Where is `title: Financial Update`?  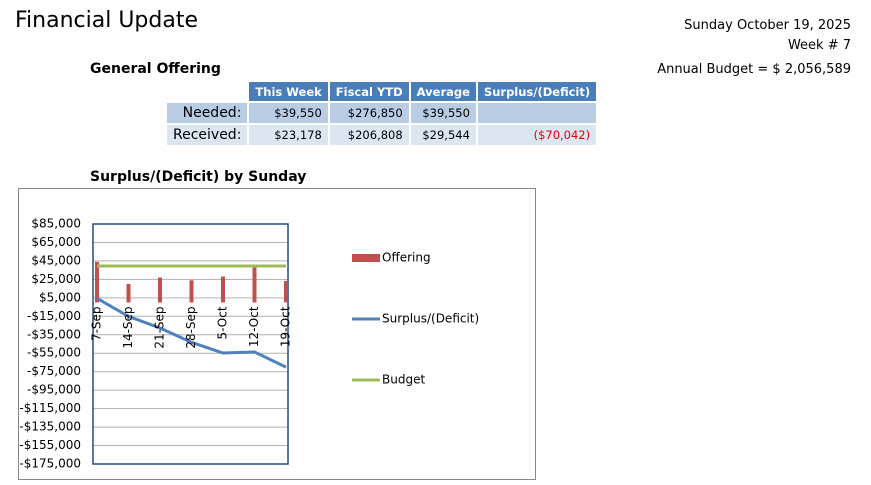
title: Financial Update is located at coordinates (107, 20).